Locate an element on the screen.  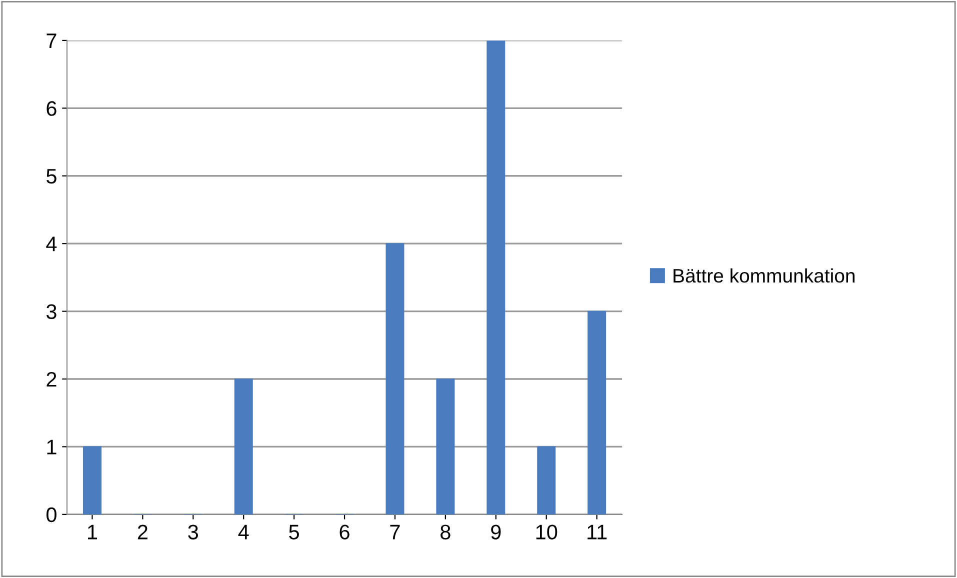
y-tick-label: 0 is located at coordinates (51, 514).